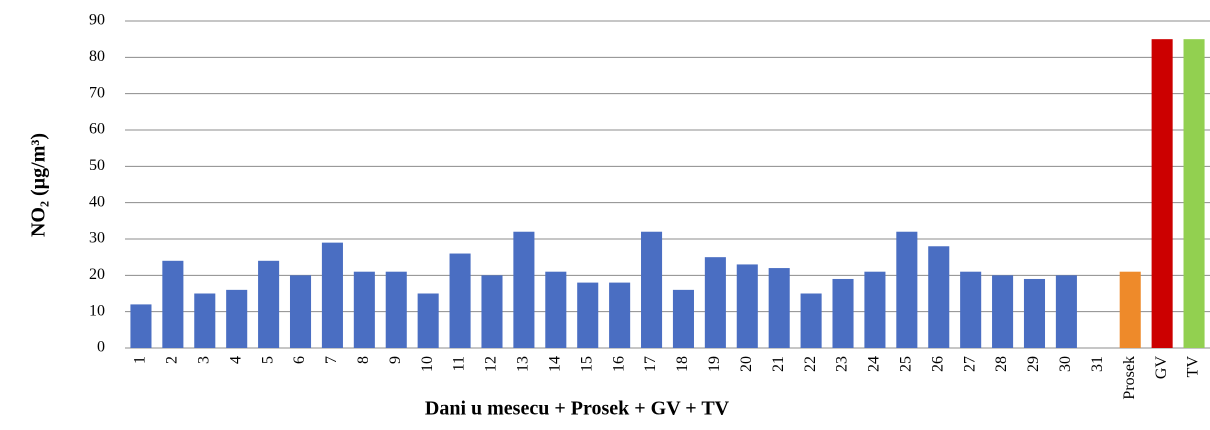 This screenshot has height=430, width=1210. What do you see at coordinates (97, 238) in the screenshot?
I see `y-tick-label: 30` at bounding box center [97, 238].